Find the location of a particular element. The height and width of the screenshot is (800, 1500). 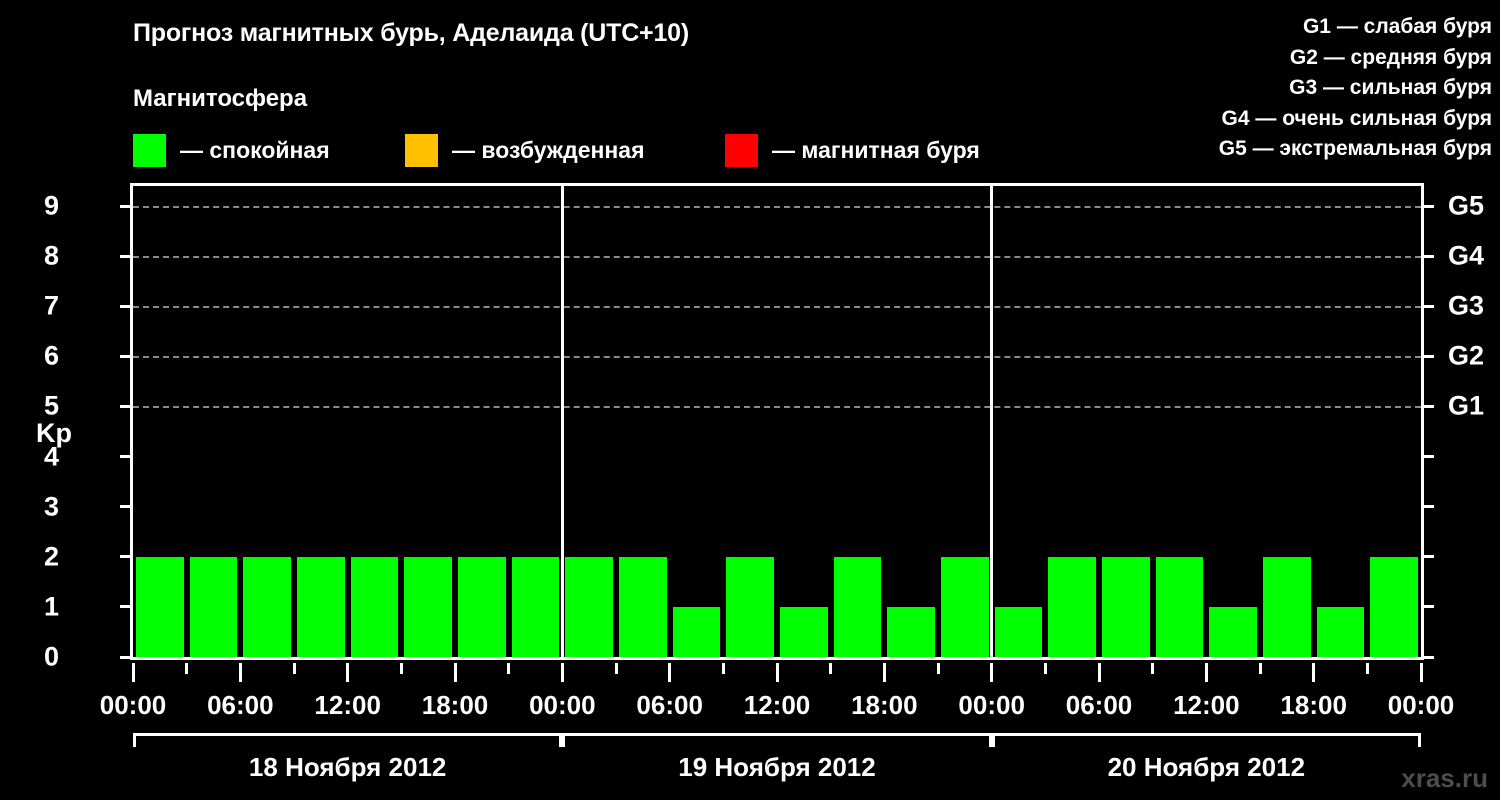

date-label: 19 Ноября 2012 is located at coordinates (777, 767).